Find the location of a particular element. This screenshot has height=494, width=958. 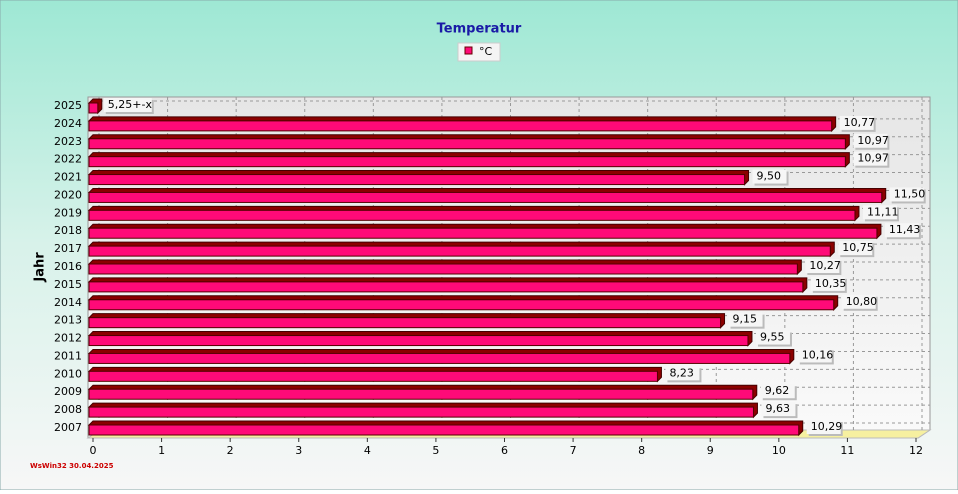

y-tick-label: 2017 is located at coordinates (68, 248).